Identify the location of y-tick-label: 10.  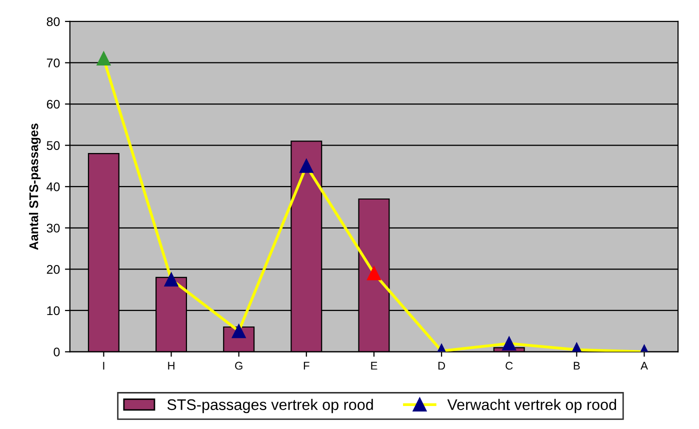
(53, 311).